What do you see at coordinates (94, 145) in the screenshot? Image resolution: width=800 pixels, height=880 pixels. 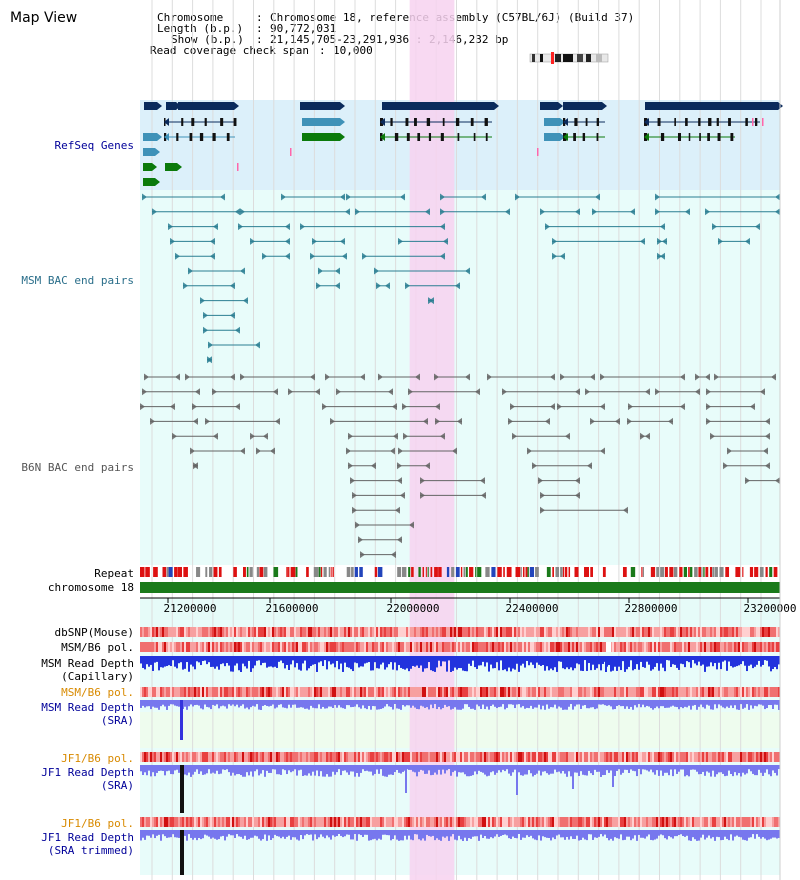 I see `label-refseq-genes: RefSeq Genes` at bounding box center [94, 145].